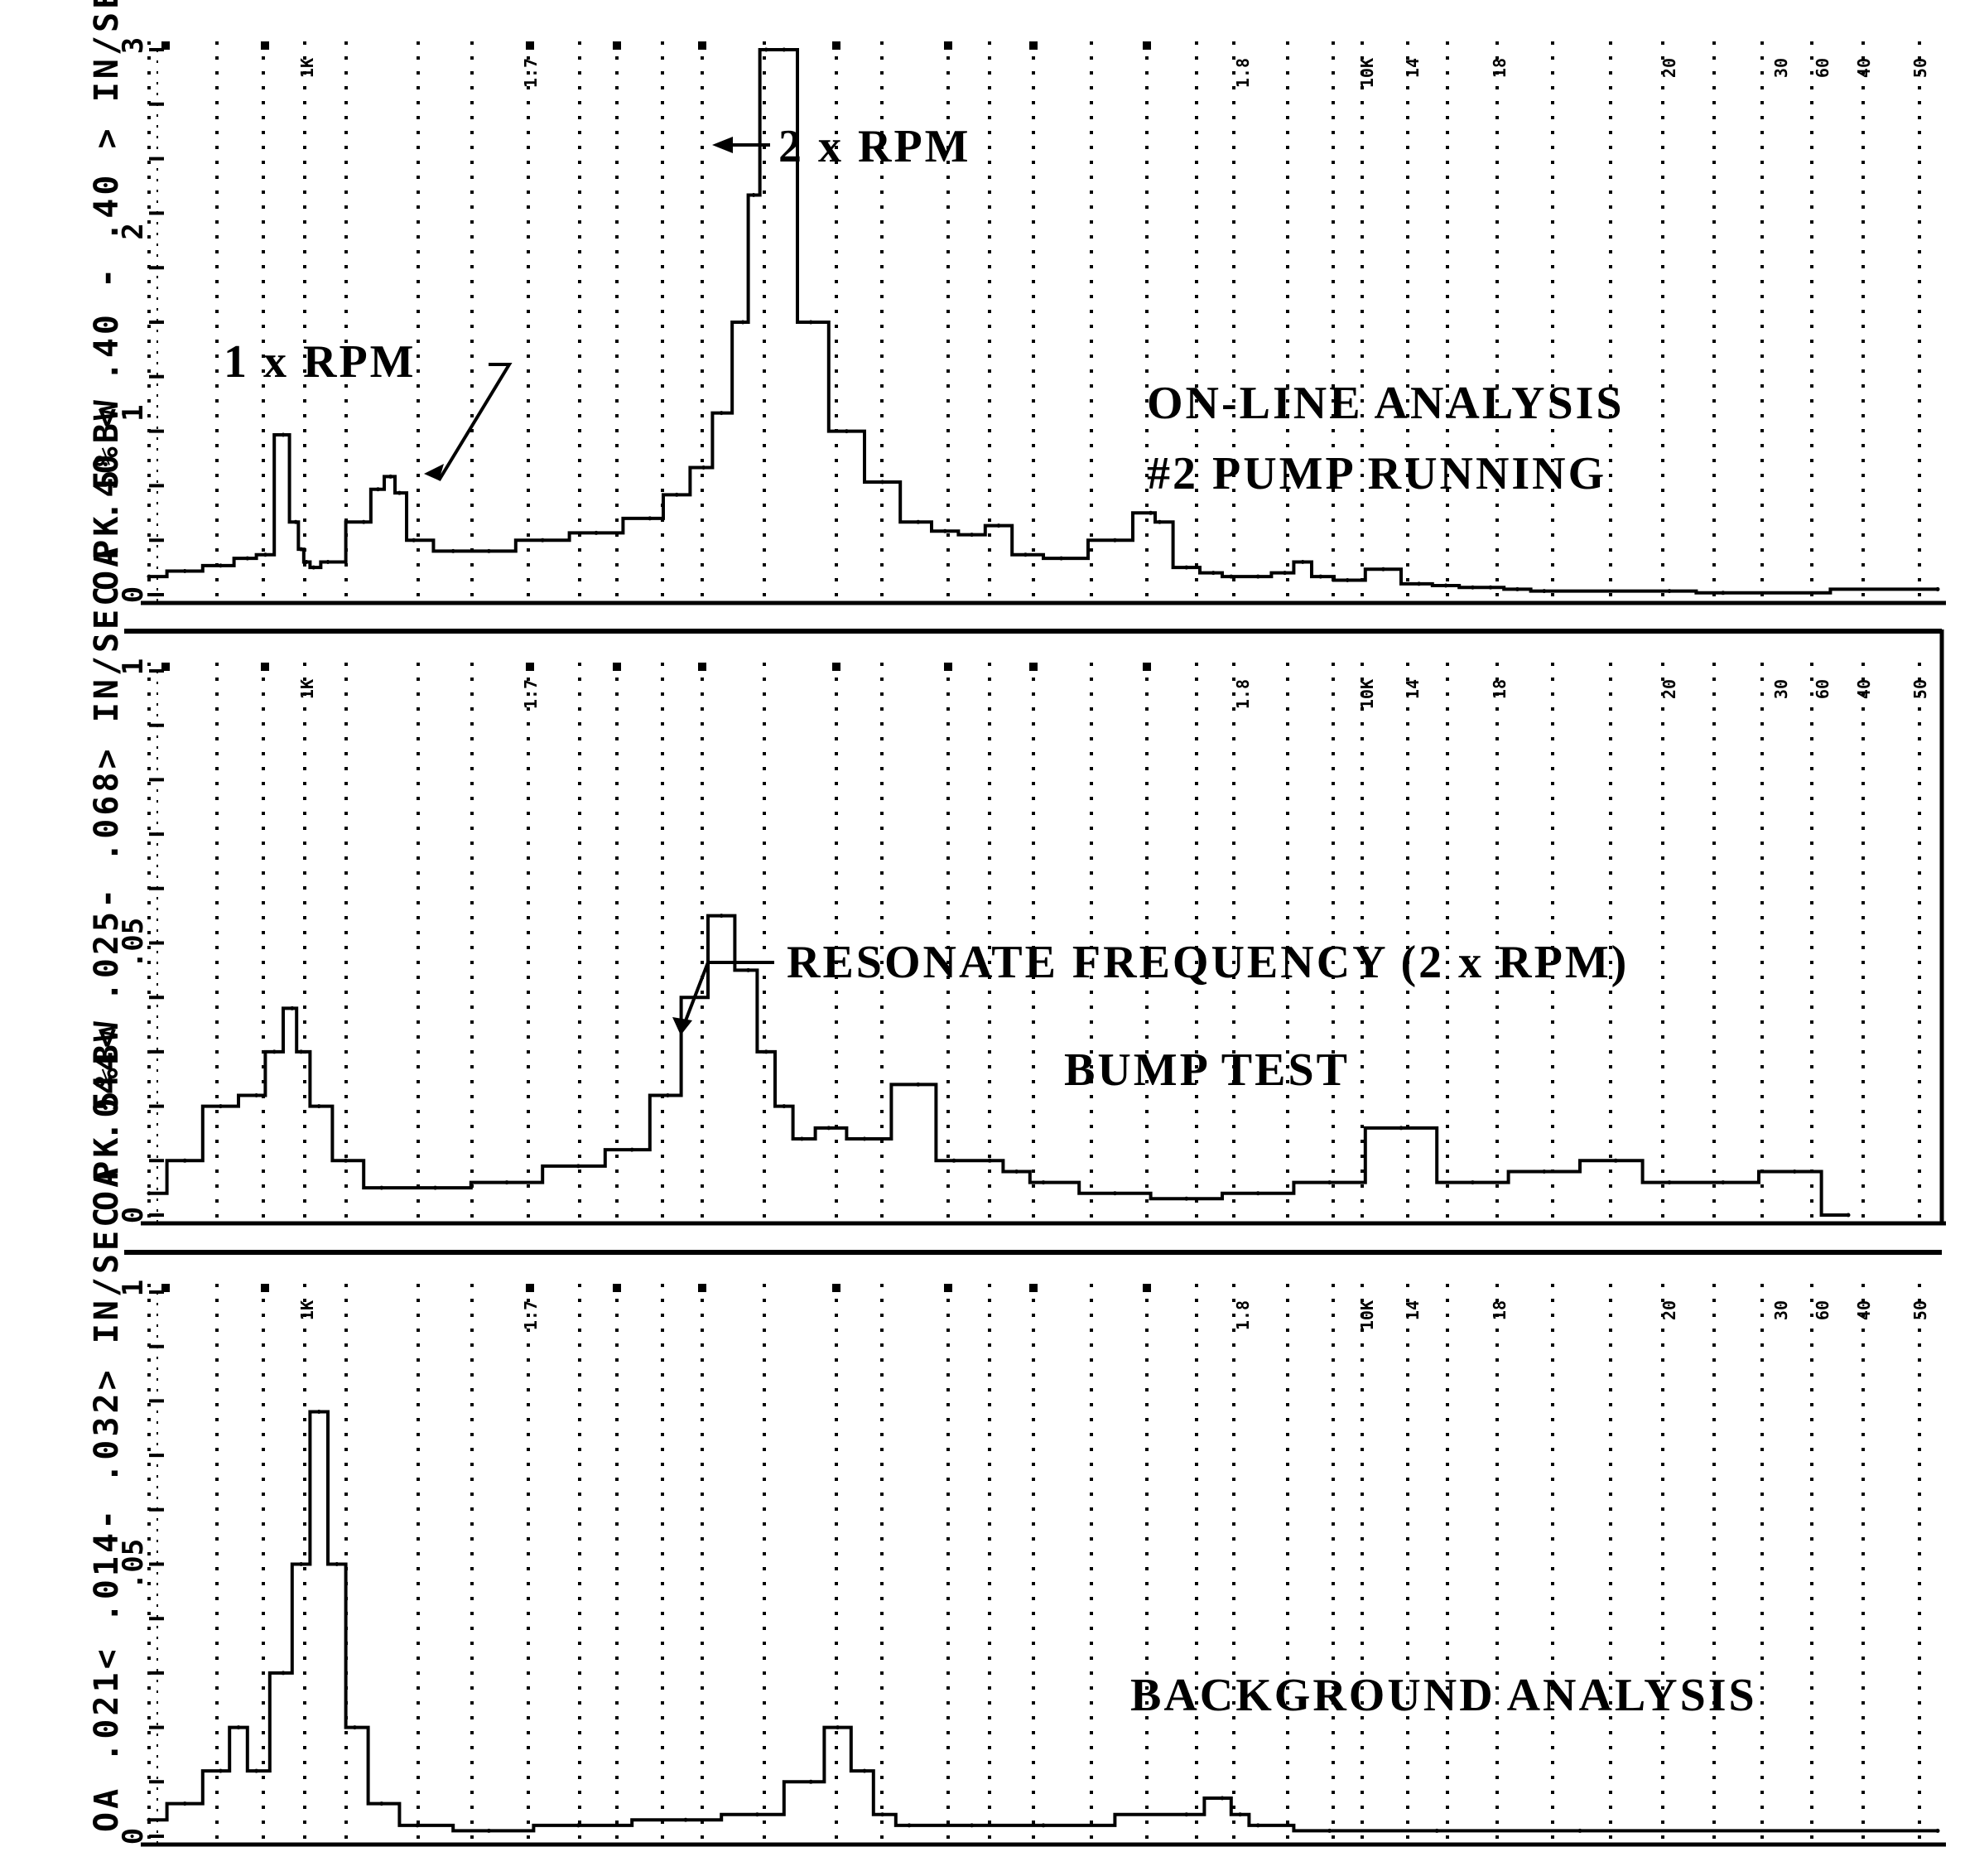  What do you see at coordinates (1500, 68) in the screenshot?
I see `x-tick-label: 18` at bounding box center [1500, 68].